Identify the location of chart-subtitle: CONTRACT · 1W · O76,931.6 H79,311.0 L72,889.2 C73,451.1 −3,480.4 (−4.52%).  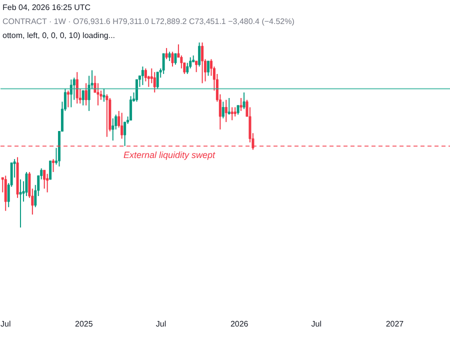
(148, 21).